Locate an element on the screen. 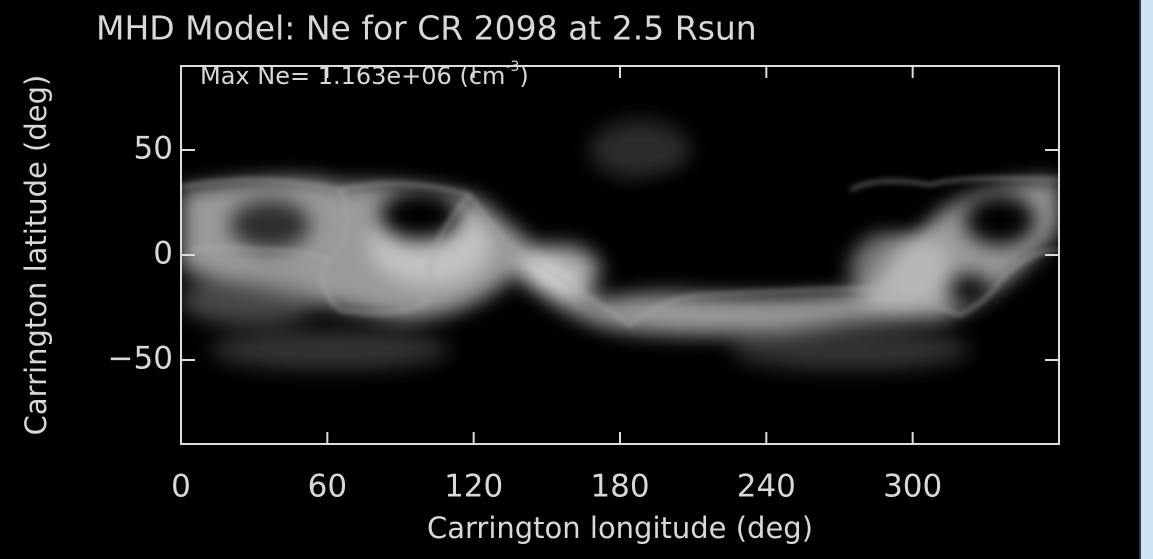 Image resolution: width=1153 pixels, height=559 pixels. y-axis-label: Carrington latitude (deg) is located at coordinates (36, 255).